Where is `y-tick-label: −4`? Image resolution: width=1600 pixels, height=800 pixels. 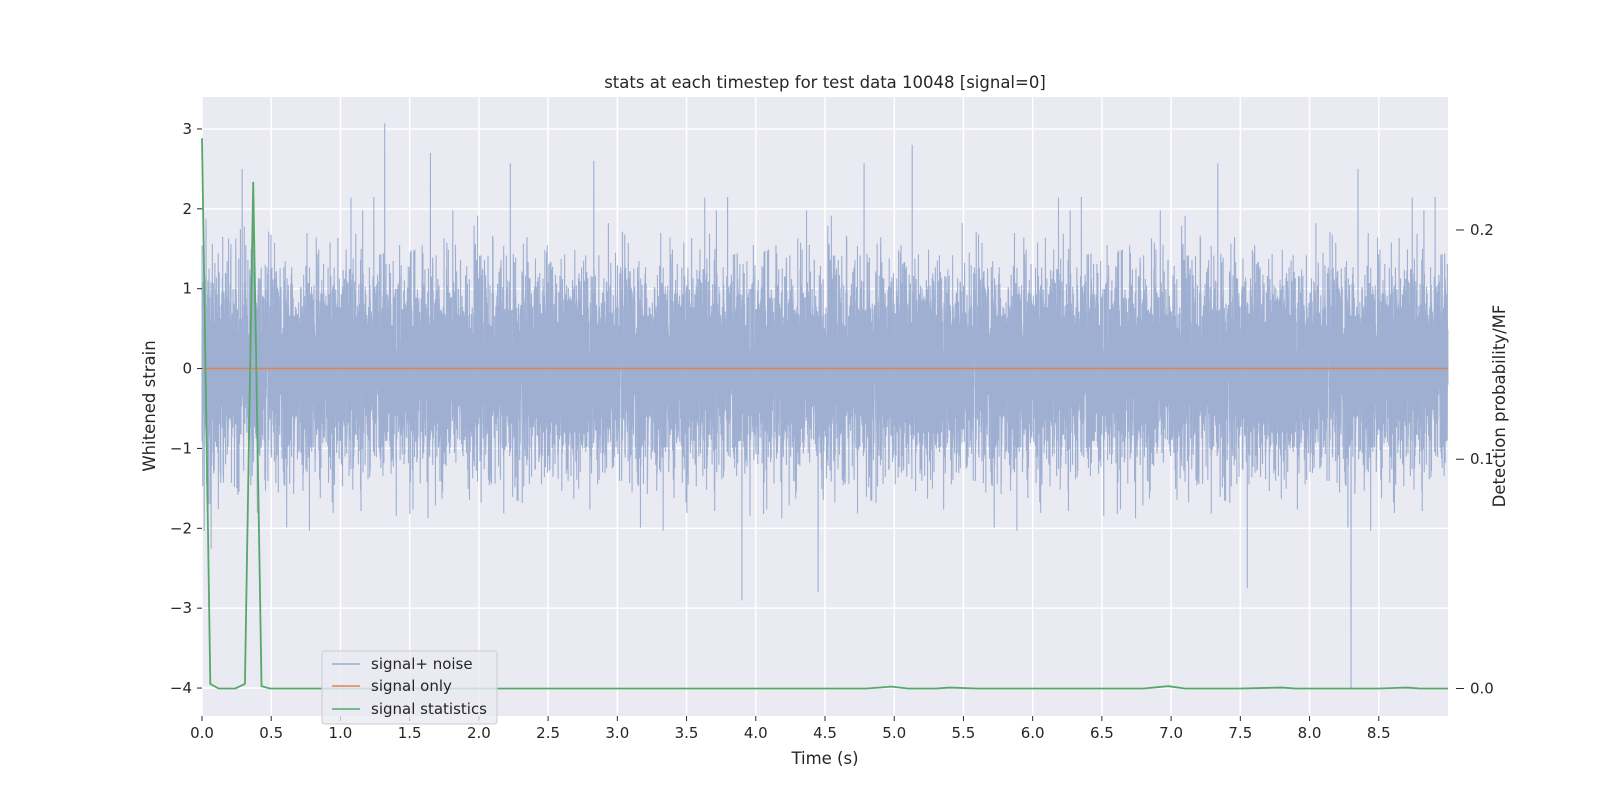
y-tick-label: −4 is located at coordinates (181, 688).